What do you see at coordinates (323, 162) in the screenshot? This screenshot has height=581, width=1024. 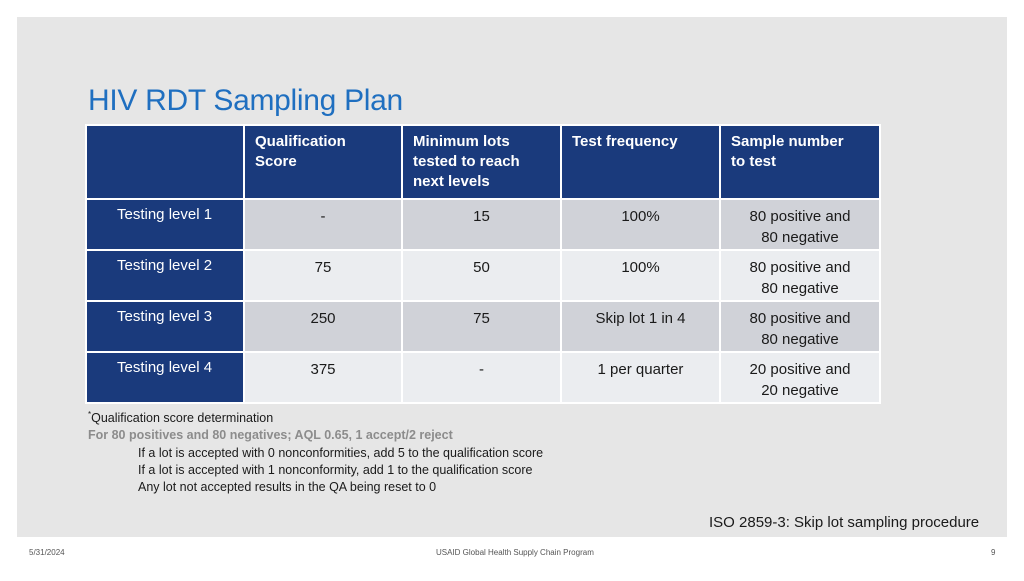 I see `header-qualification-score: Qualification Score` at bounding box center [323, 162].